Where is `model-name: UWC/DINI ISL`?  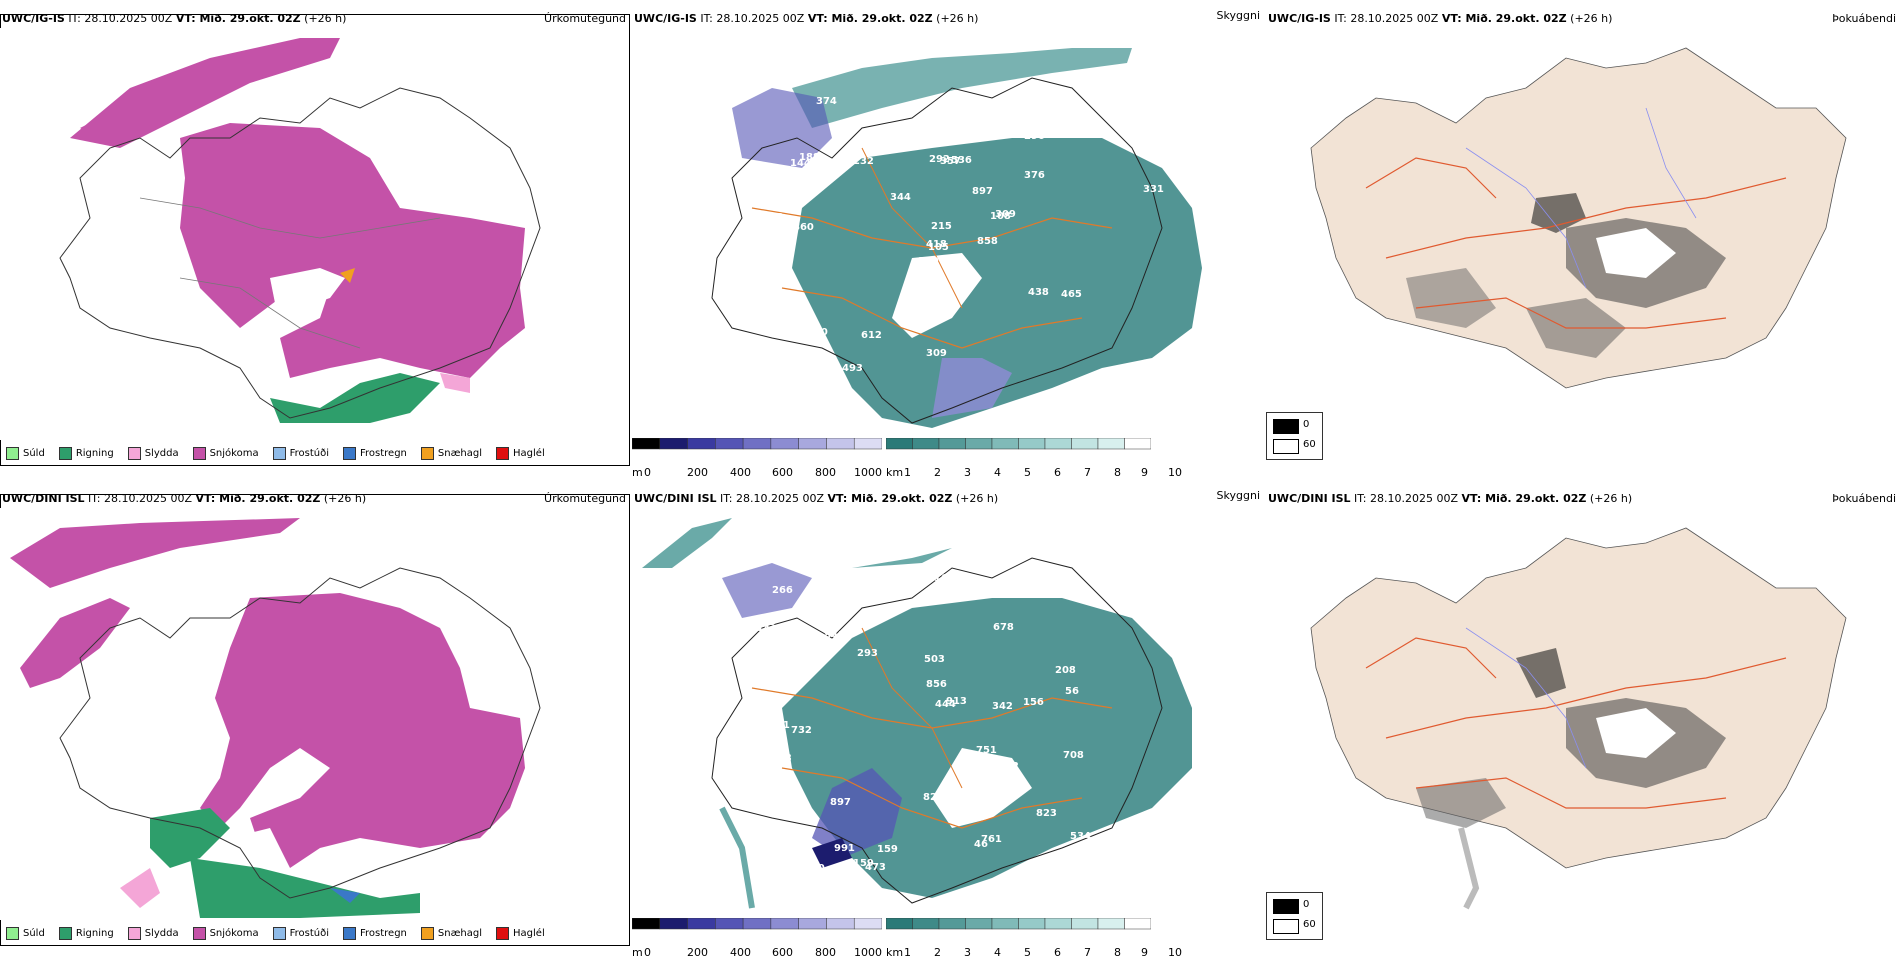 model-name: UWC/DINI ISL is located at coordinates (675, 498).